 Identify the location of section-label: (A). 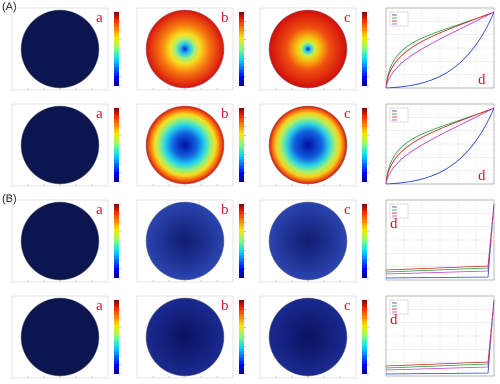
(9, 7).